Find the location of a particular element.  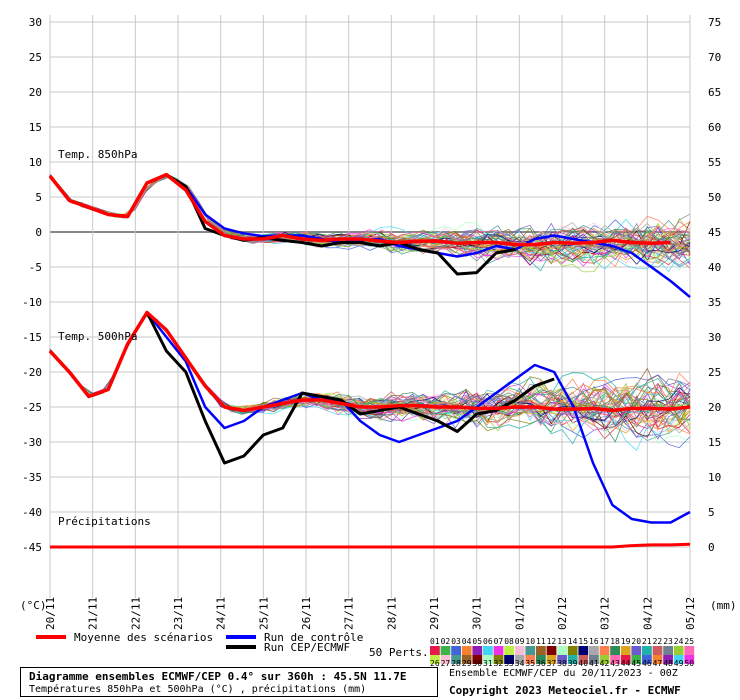

panel-label-850: Temp. 850hPa is located at coordinates (97, 154).